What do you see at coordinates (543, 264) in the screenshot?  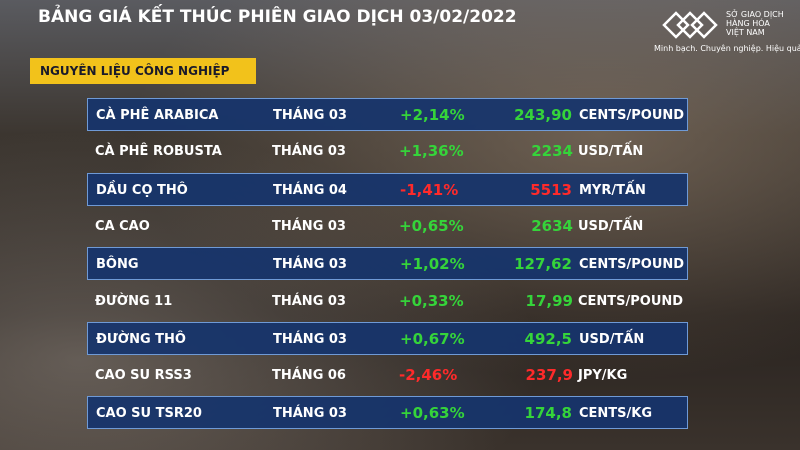 I see `price: 127,62` at bounding box center [543, 264].